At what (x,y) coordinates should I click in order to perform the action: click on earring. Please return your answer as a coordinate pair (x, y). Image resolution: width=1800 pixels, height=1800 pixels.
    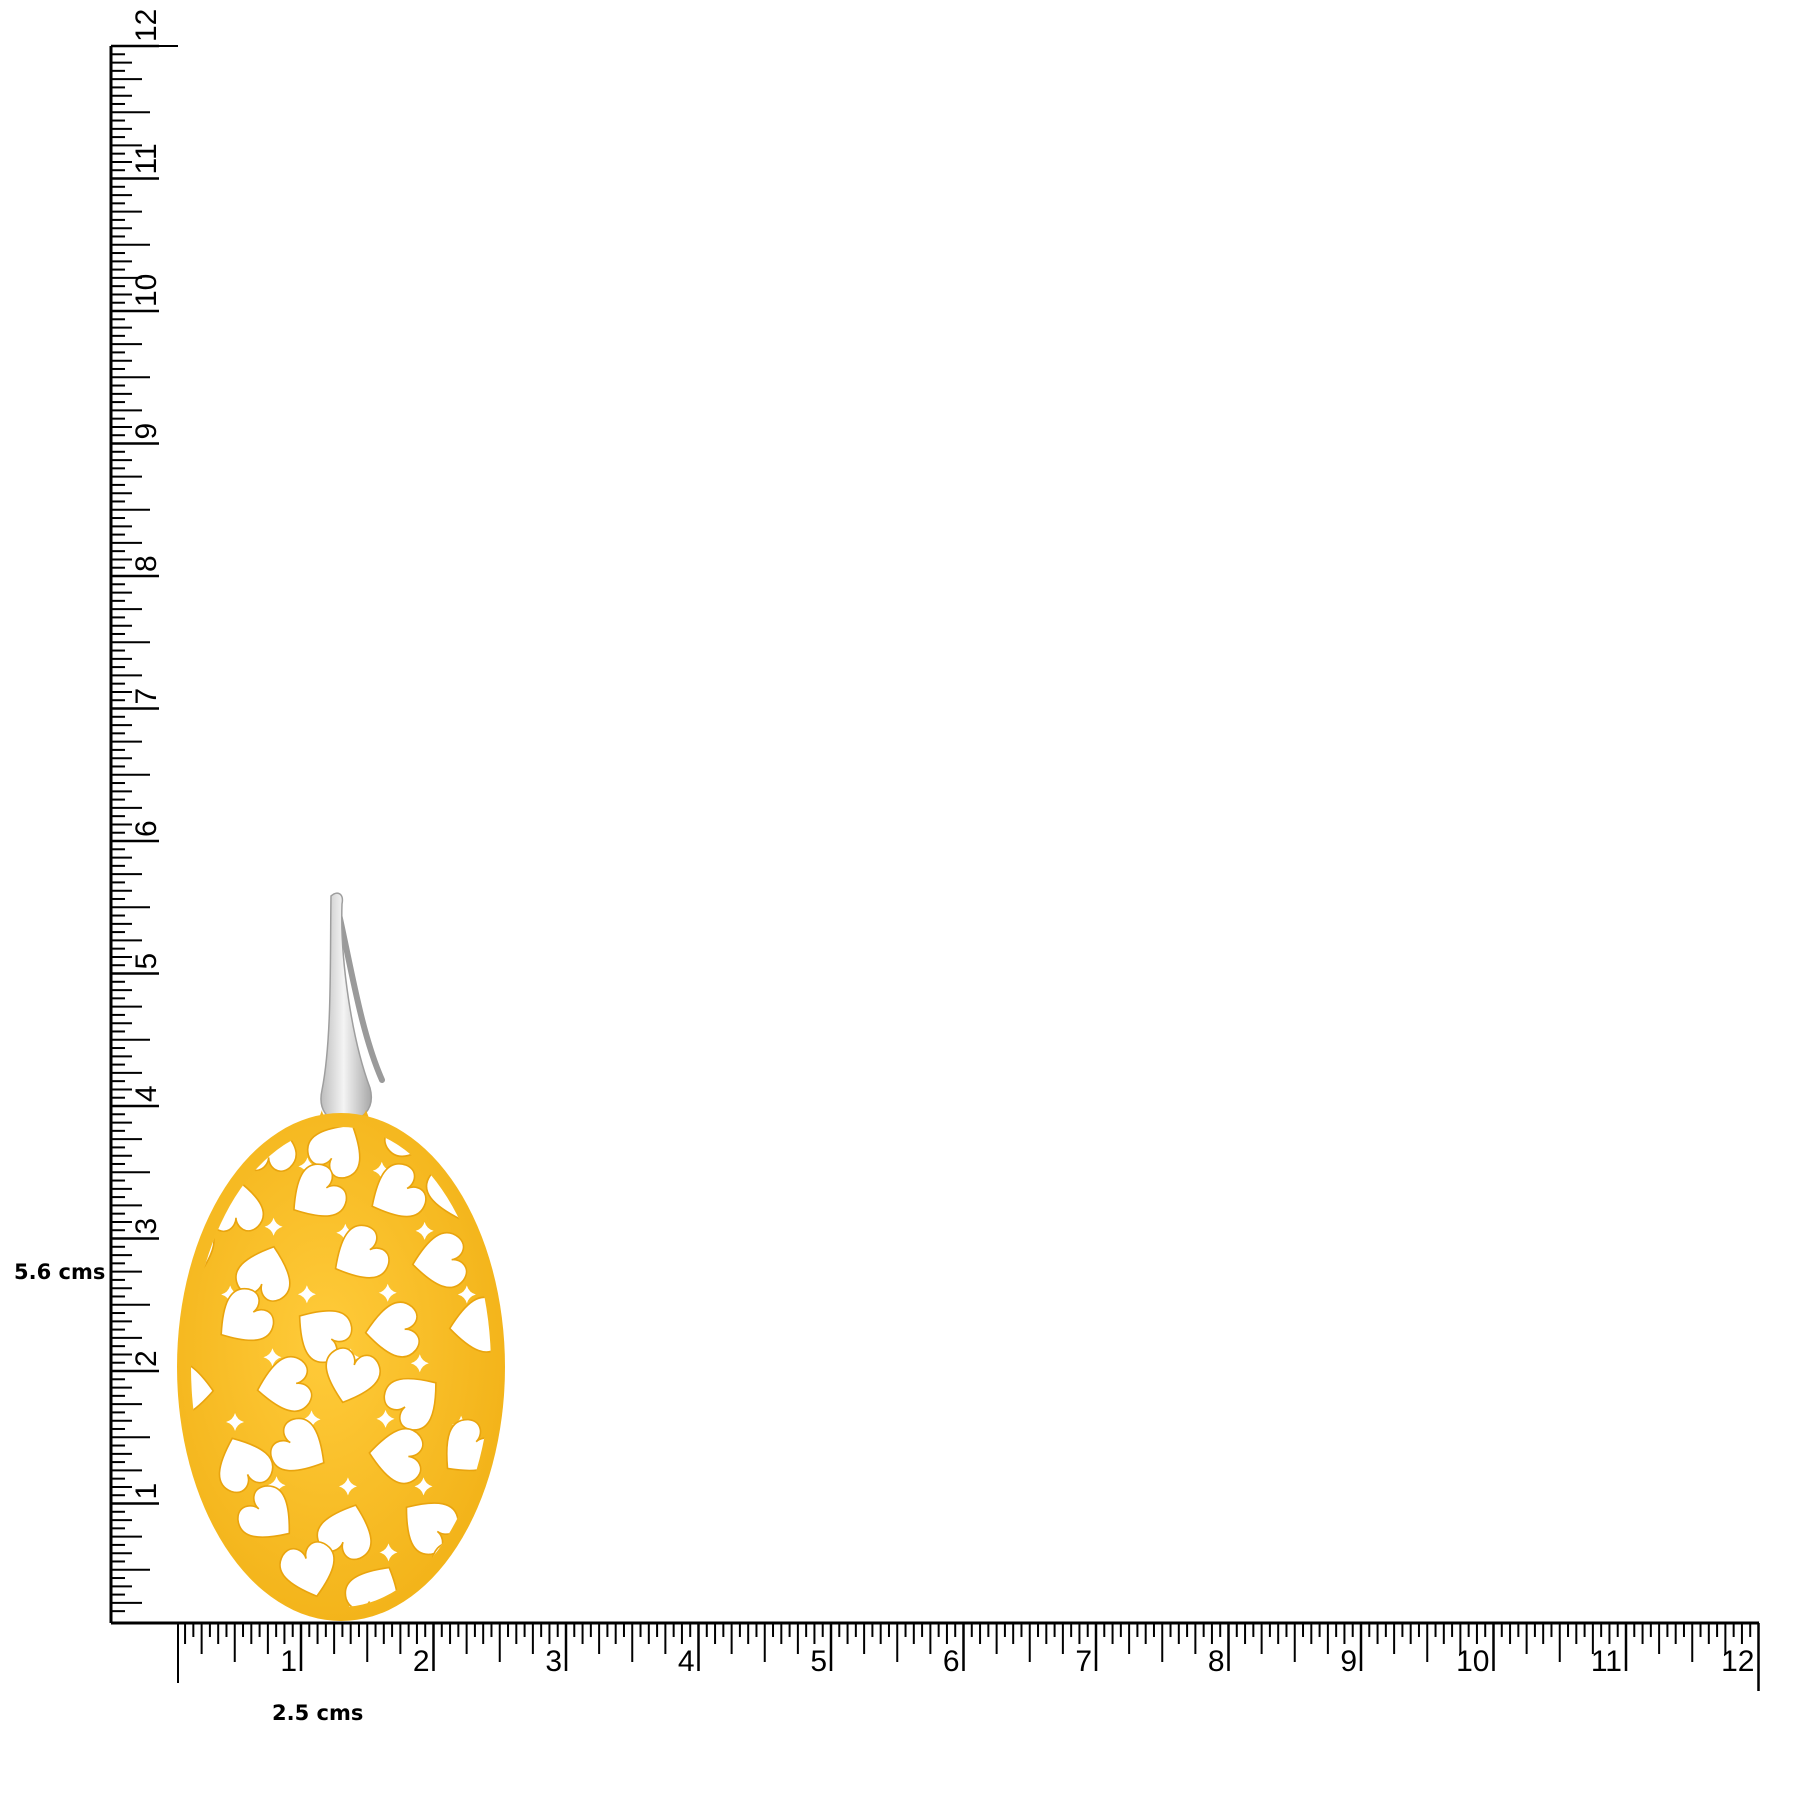
    Looking at the image, I should click on (341, 1256).